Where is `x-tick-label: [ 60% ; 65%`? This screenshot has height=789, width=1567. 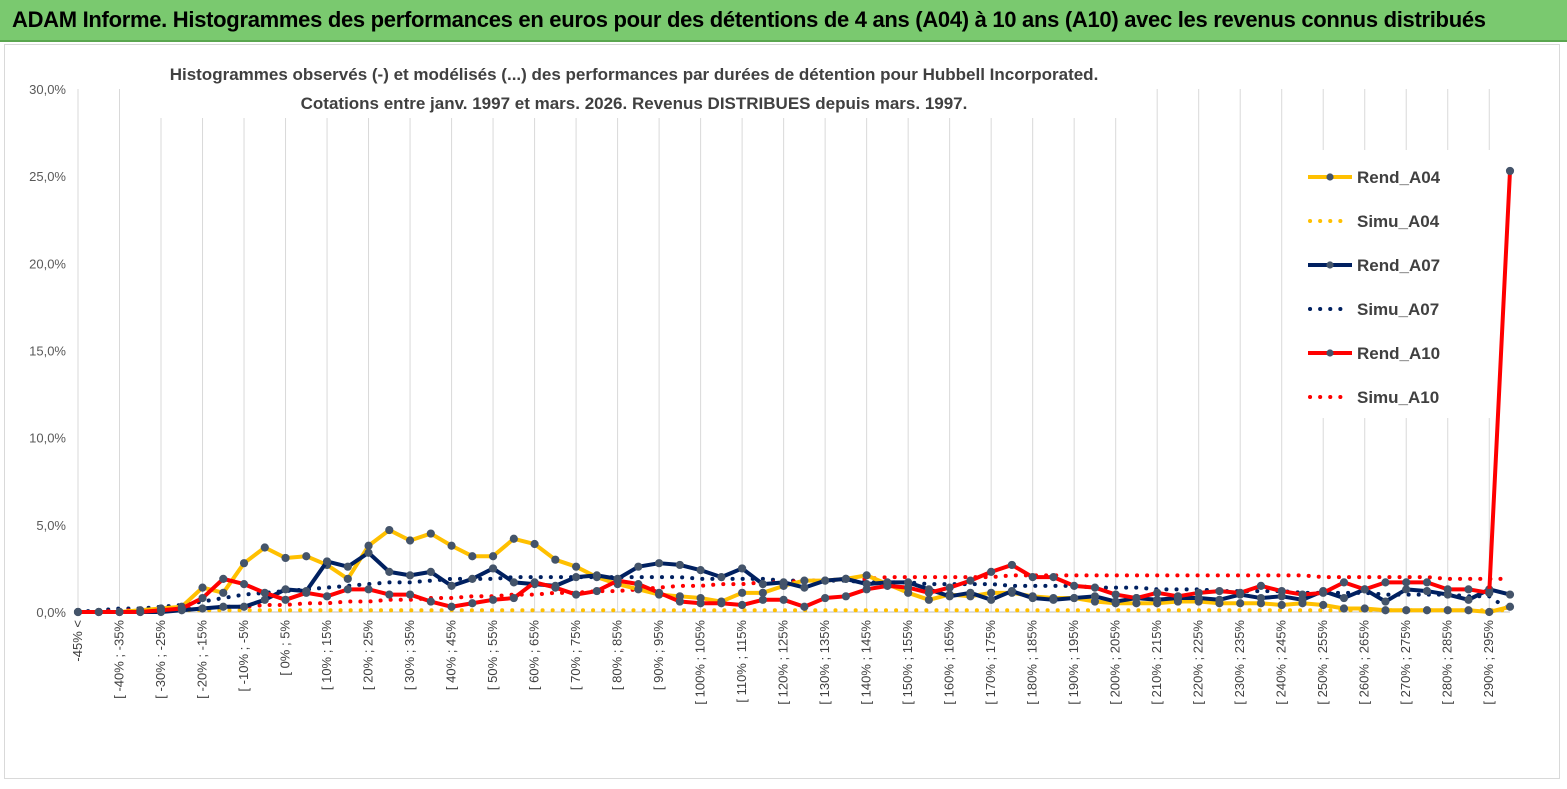
x-tick-label: [ 60% ; 65% is located at coordinates (534, 655).